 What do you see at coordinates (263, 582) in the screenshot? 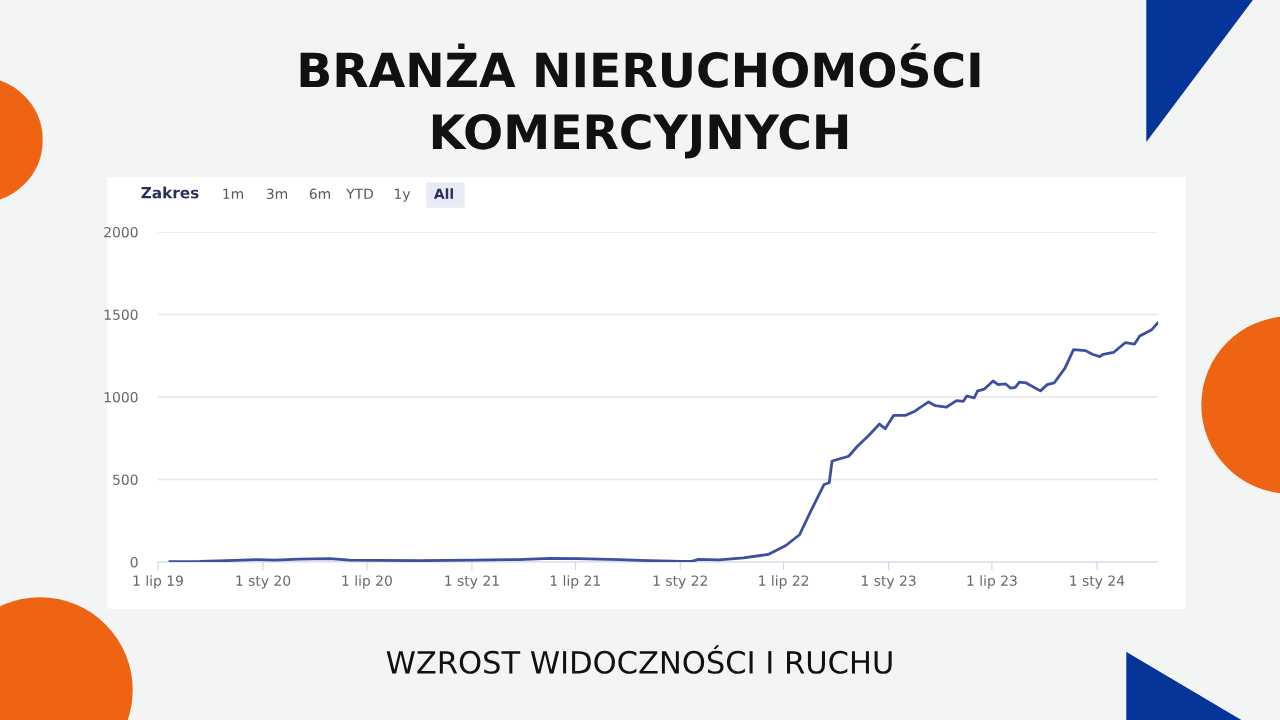
I see `x-tick-label: 1 sty 20` at bounding box center [263, 582].